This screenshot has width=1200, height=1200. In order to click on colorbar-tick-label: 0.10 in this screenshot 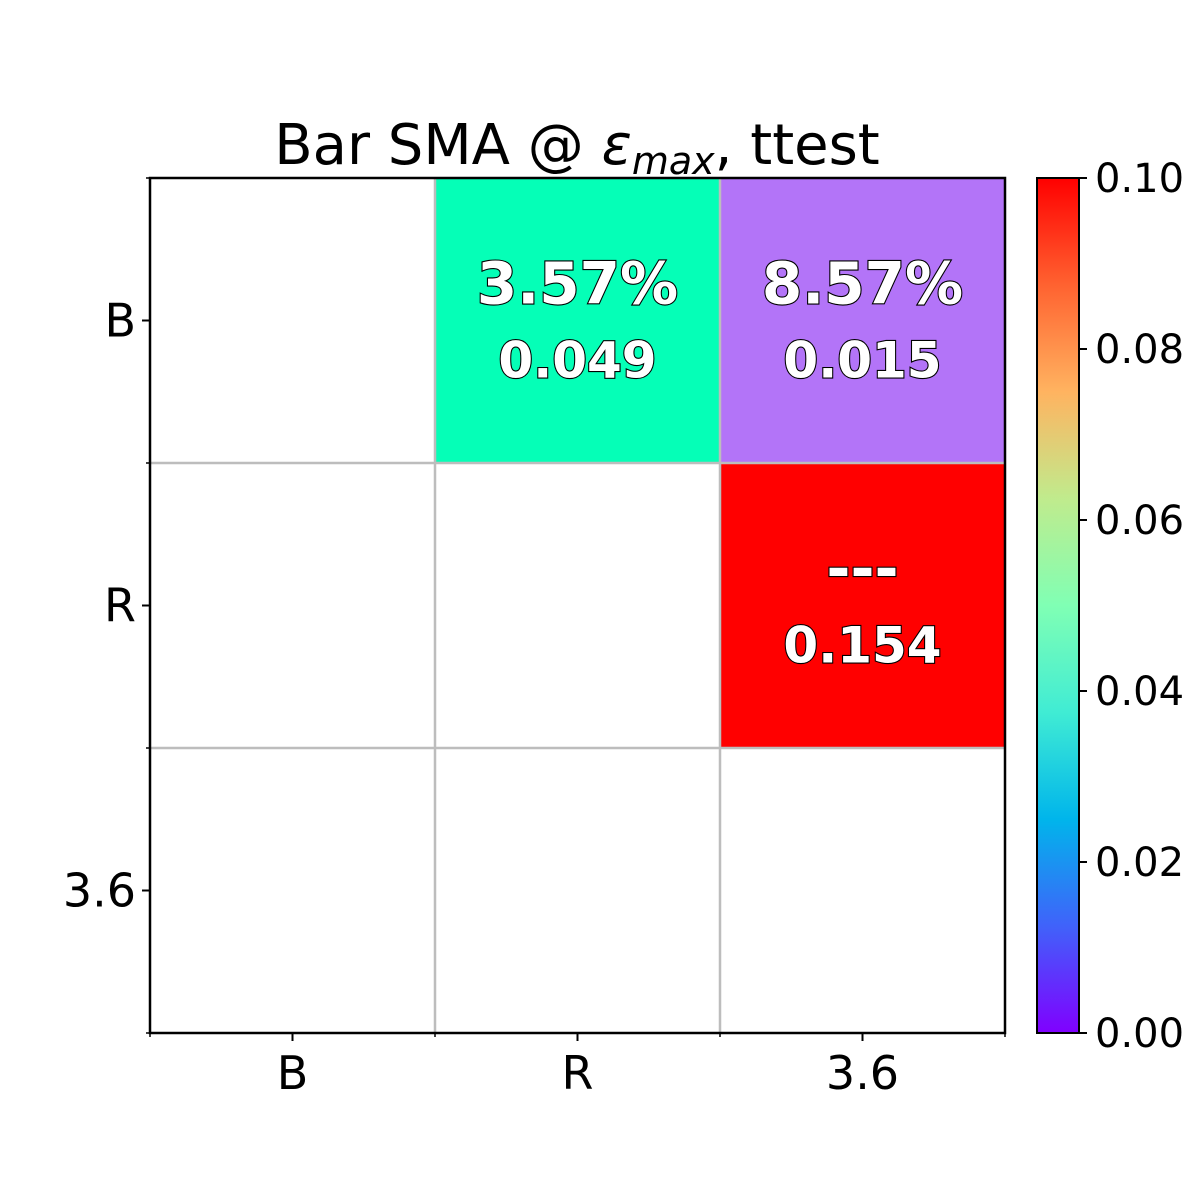, I will do `click(1139, 179)`.